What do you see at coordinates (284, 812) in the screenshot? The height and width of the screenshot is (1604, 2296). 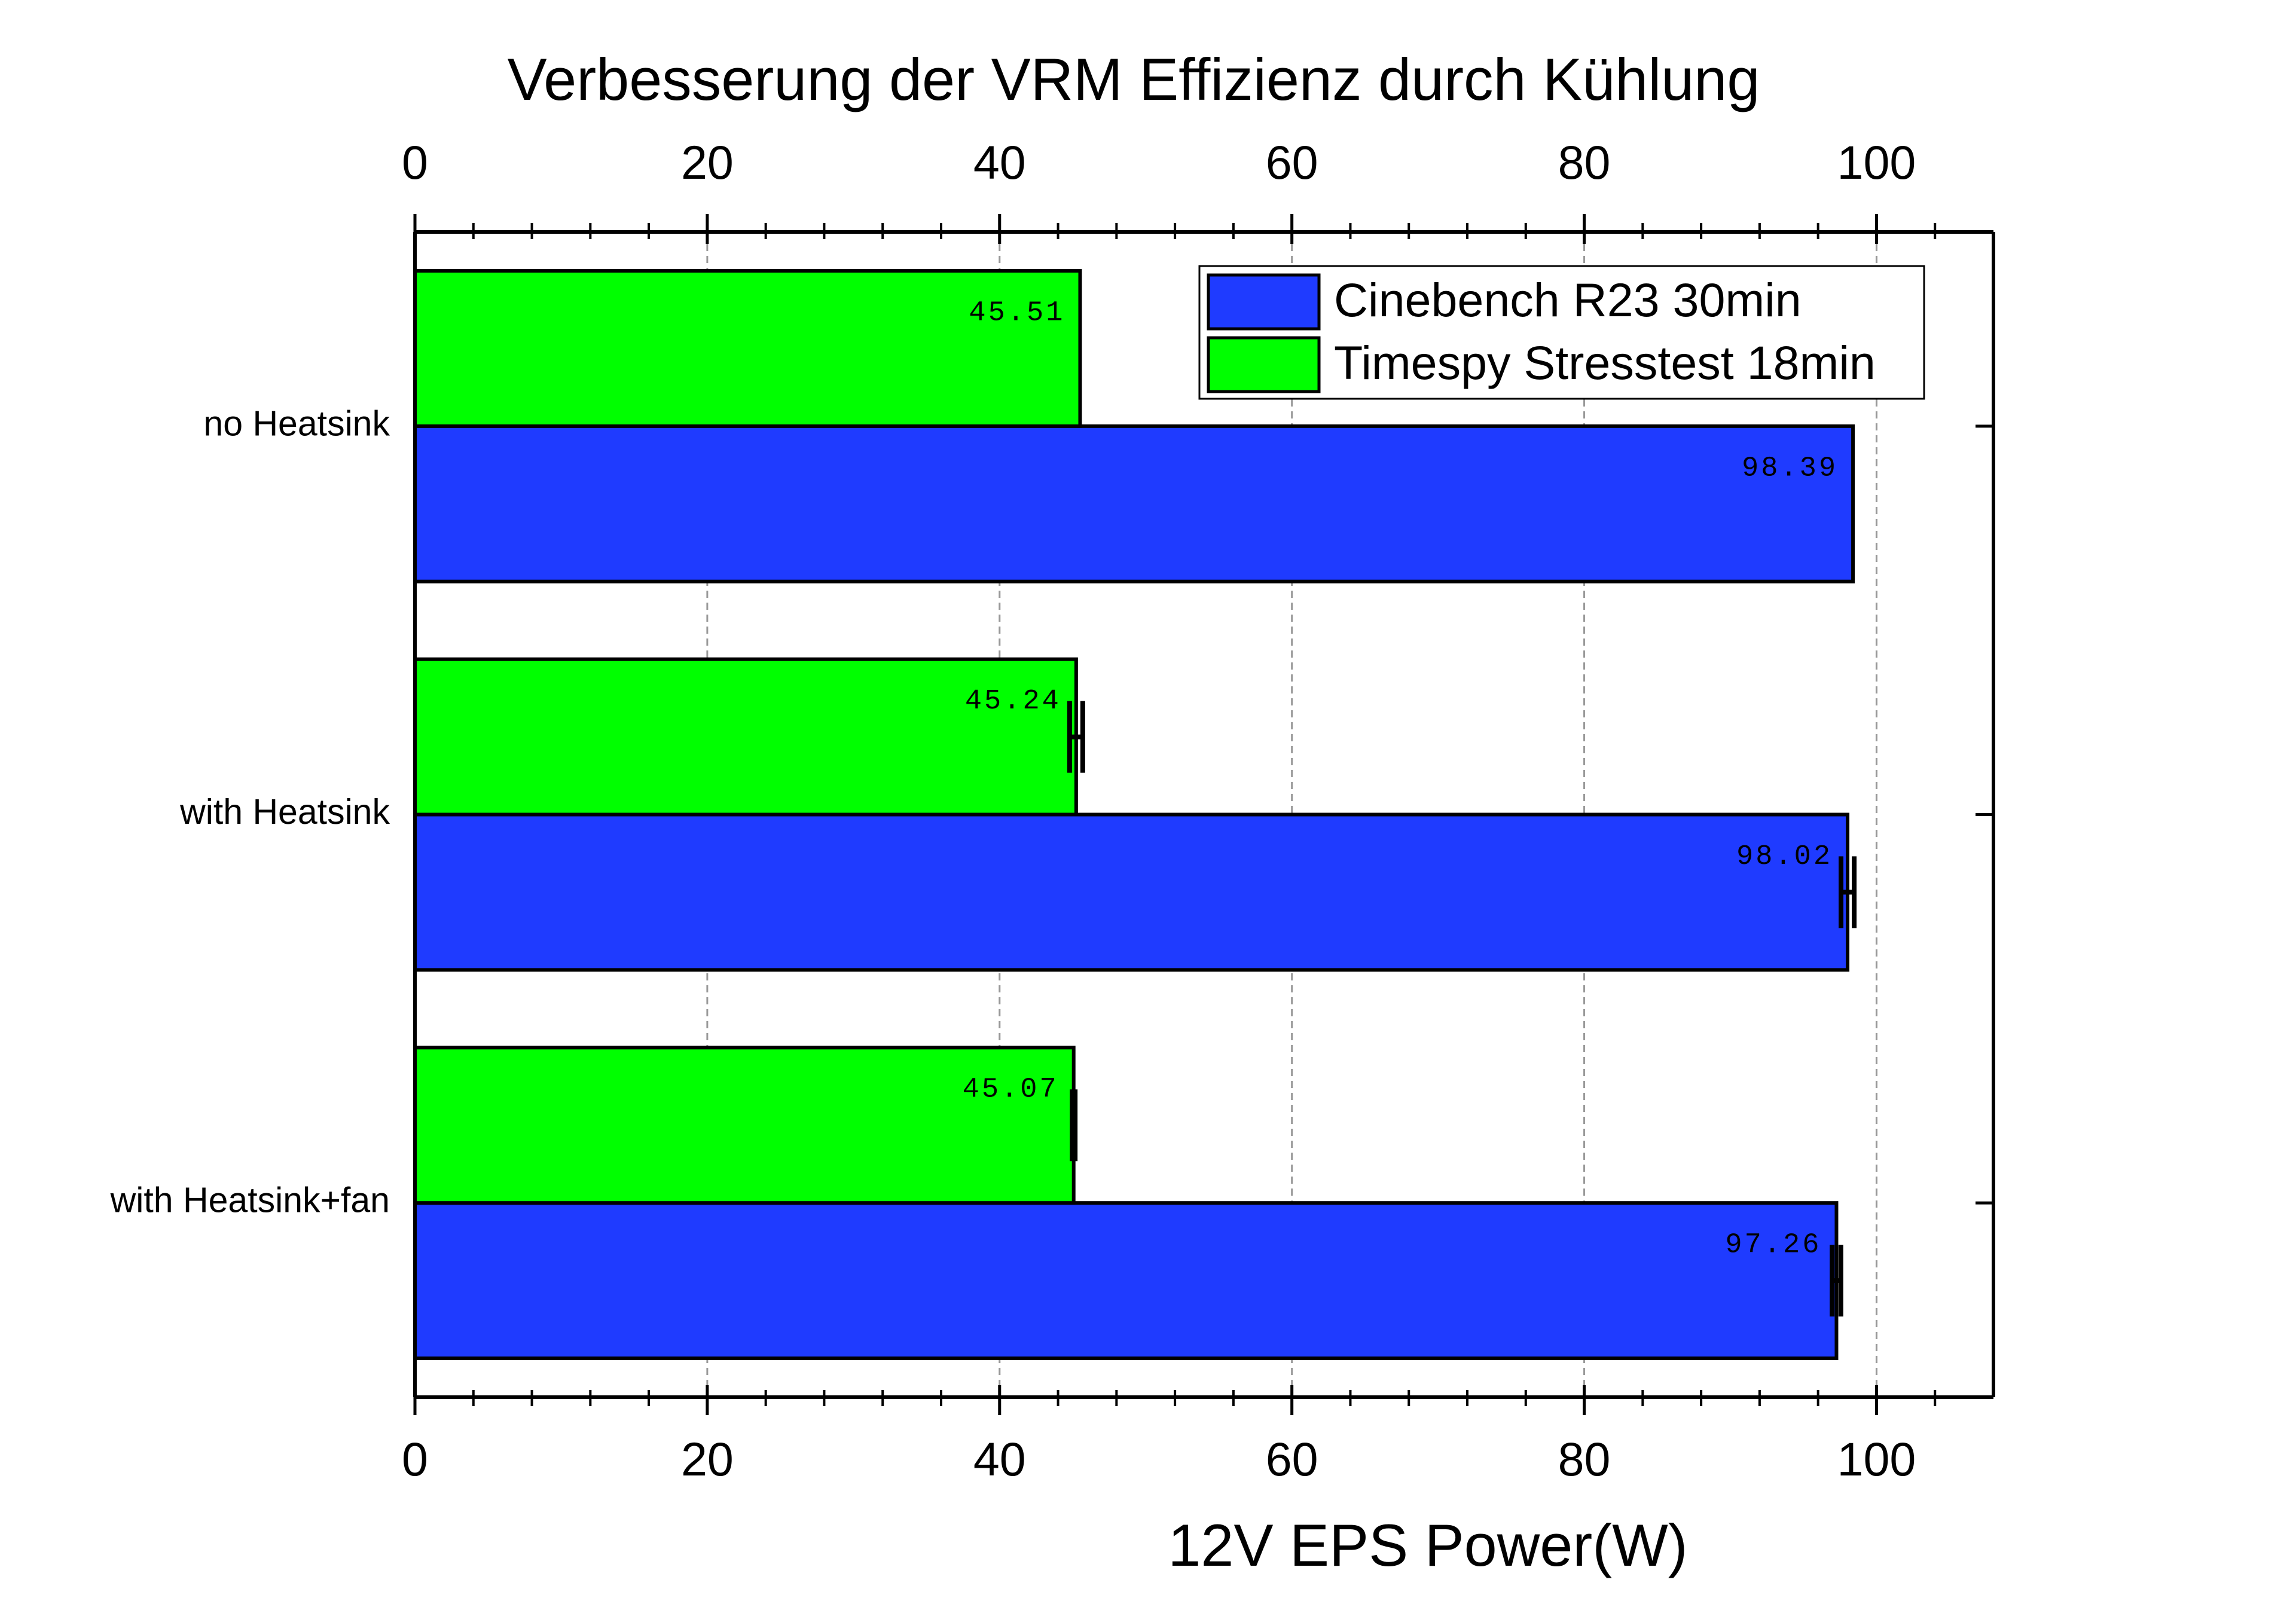 I see `y-tick-label: with Heatsink` at bounding box center [284, 812].